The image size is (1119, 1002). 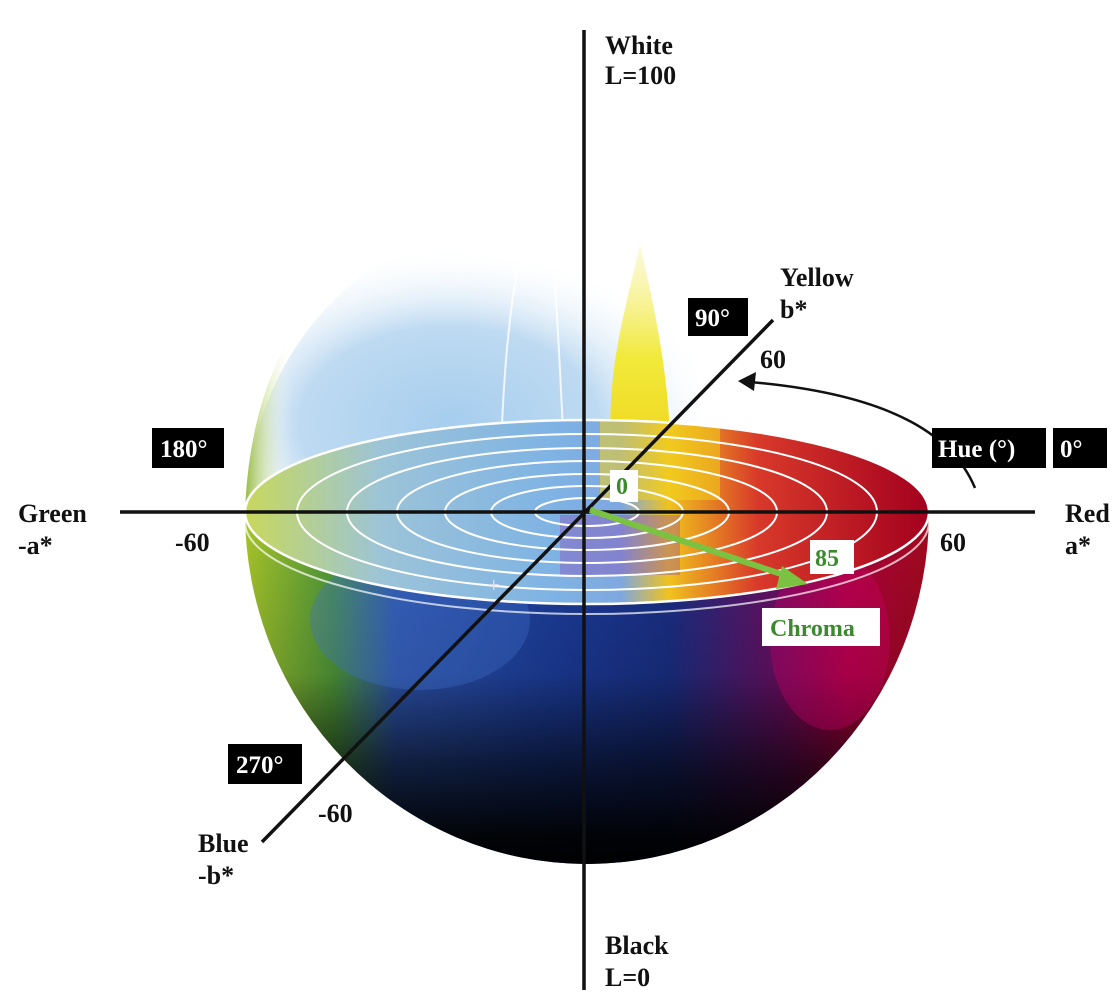 What do you see at coordinates (52, 513) in the screenshot?
I see `green-label: Green` at bounding box center [52, 513].